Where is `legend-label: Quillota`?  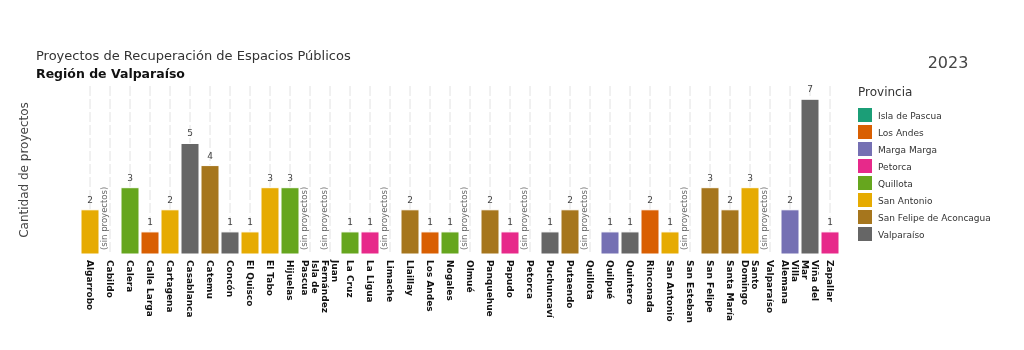
legend-label: Quillota is located at coordinates (895, 184).